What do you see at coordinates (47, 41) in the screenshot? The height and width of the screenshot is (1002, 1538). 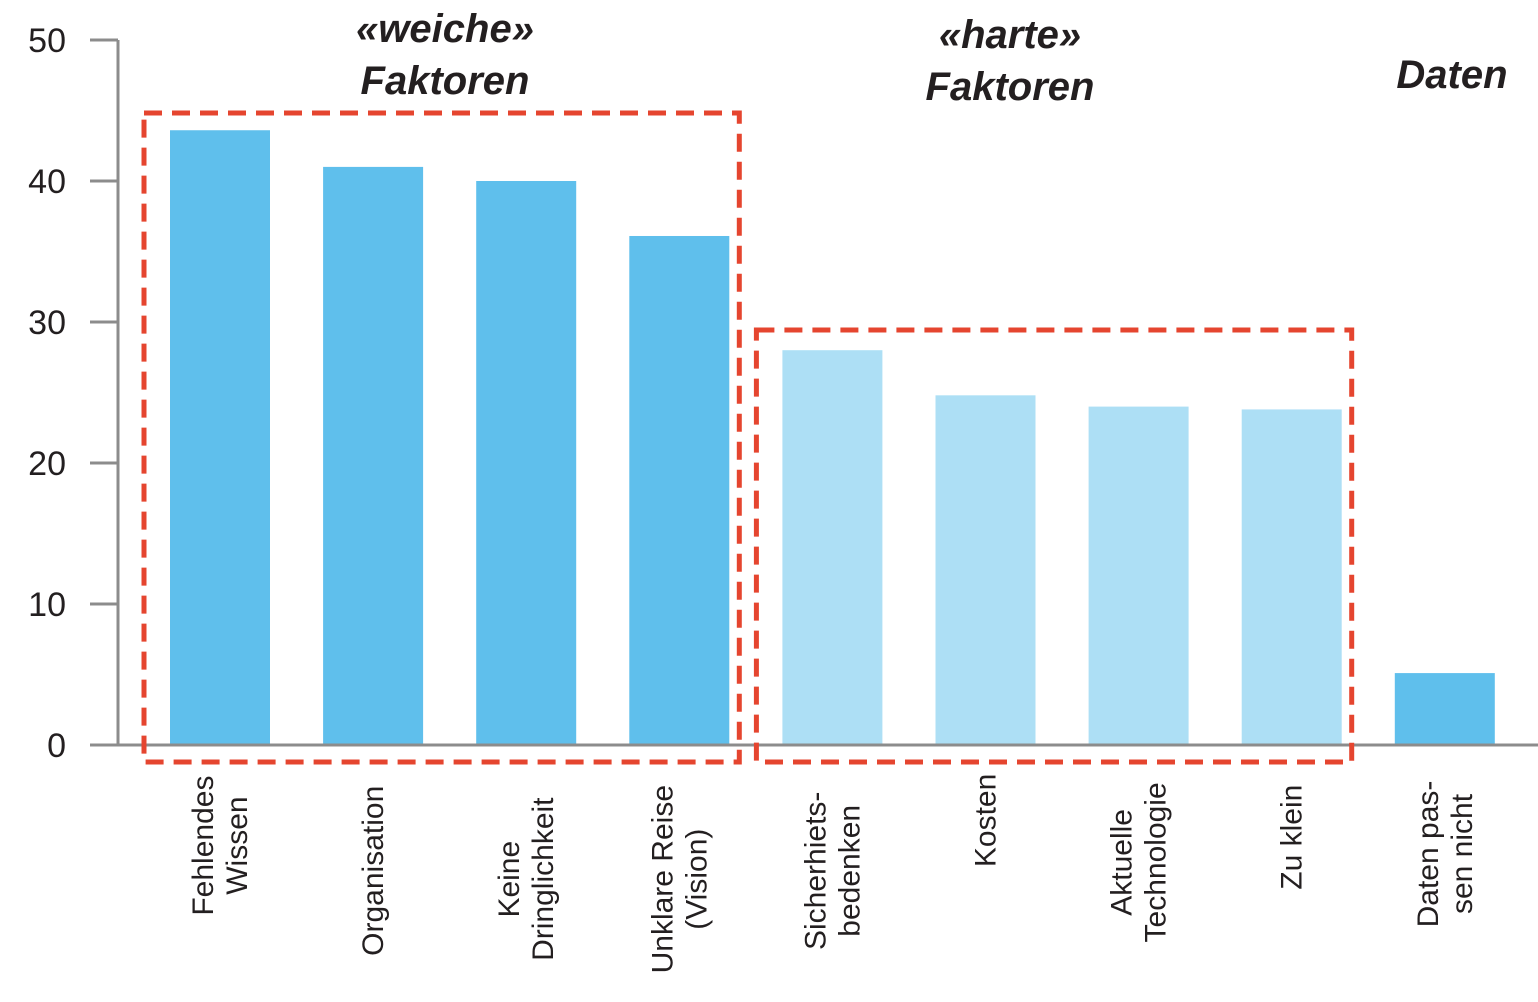 I see `y-tick-label: 50` at bounding box center [47, 41].